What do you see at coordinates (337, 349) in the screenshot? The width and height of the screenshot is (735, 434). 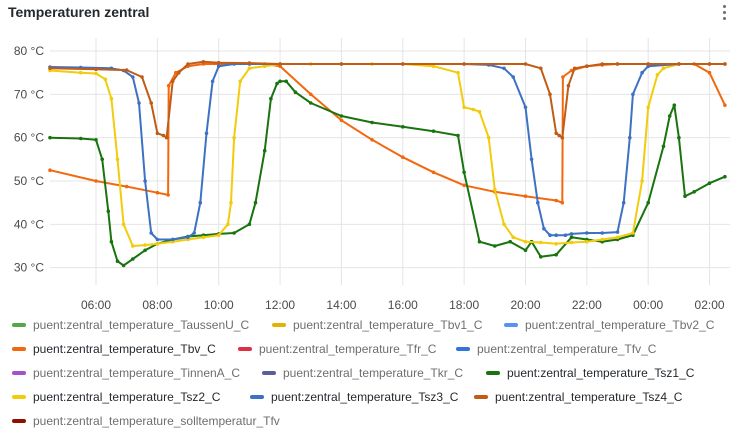 I see `legend-item: puent:zentral_temperature_Tfr_C` at bounding box center [337, 349].